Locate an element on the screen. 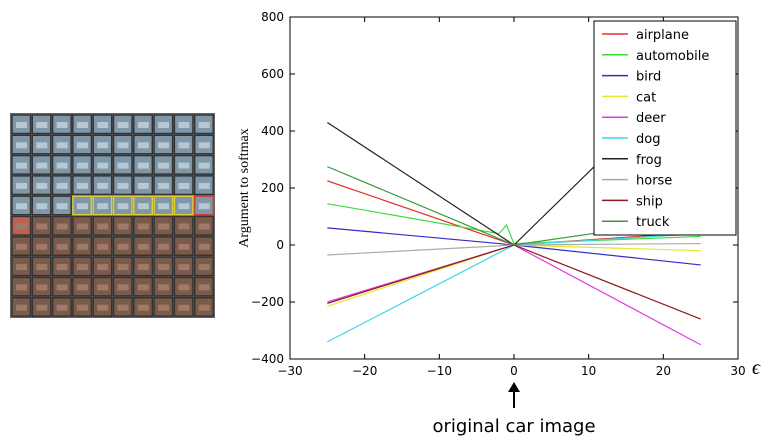  y-tick-label: 400 is located at coordinates (272, 131).